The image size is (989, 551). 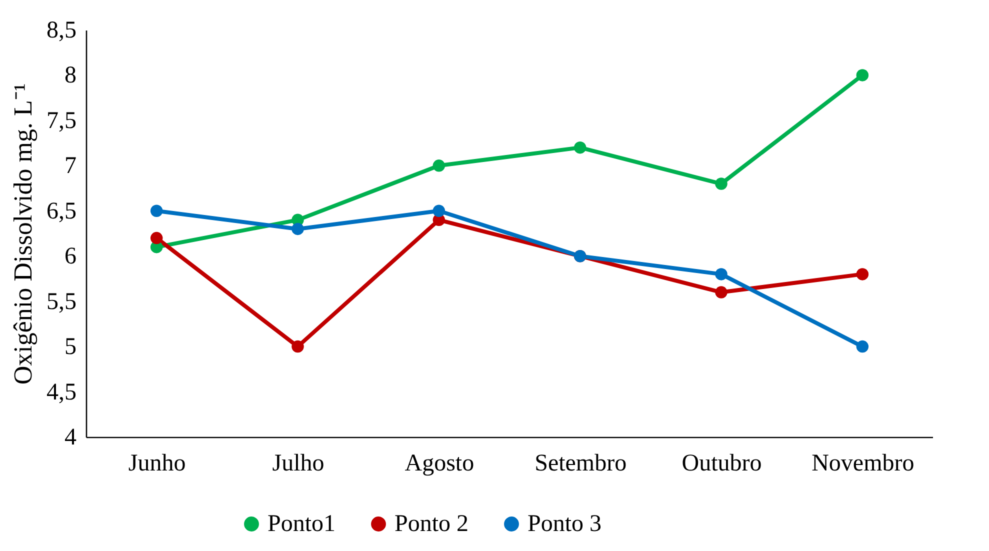 I want to click on x-tick-label: Setembro, so click(x=580, y=463).